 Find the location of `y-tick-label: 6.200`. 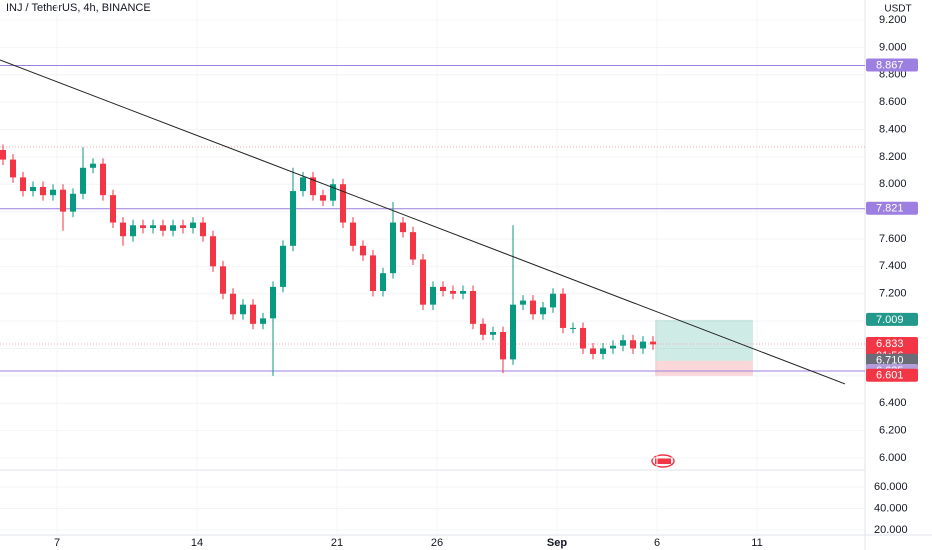

y-tick-label: 6.200 is located at coordinates (893, 430).